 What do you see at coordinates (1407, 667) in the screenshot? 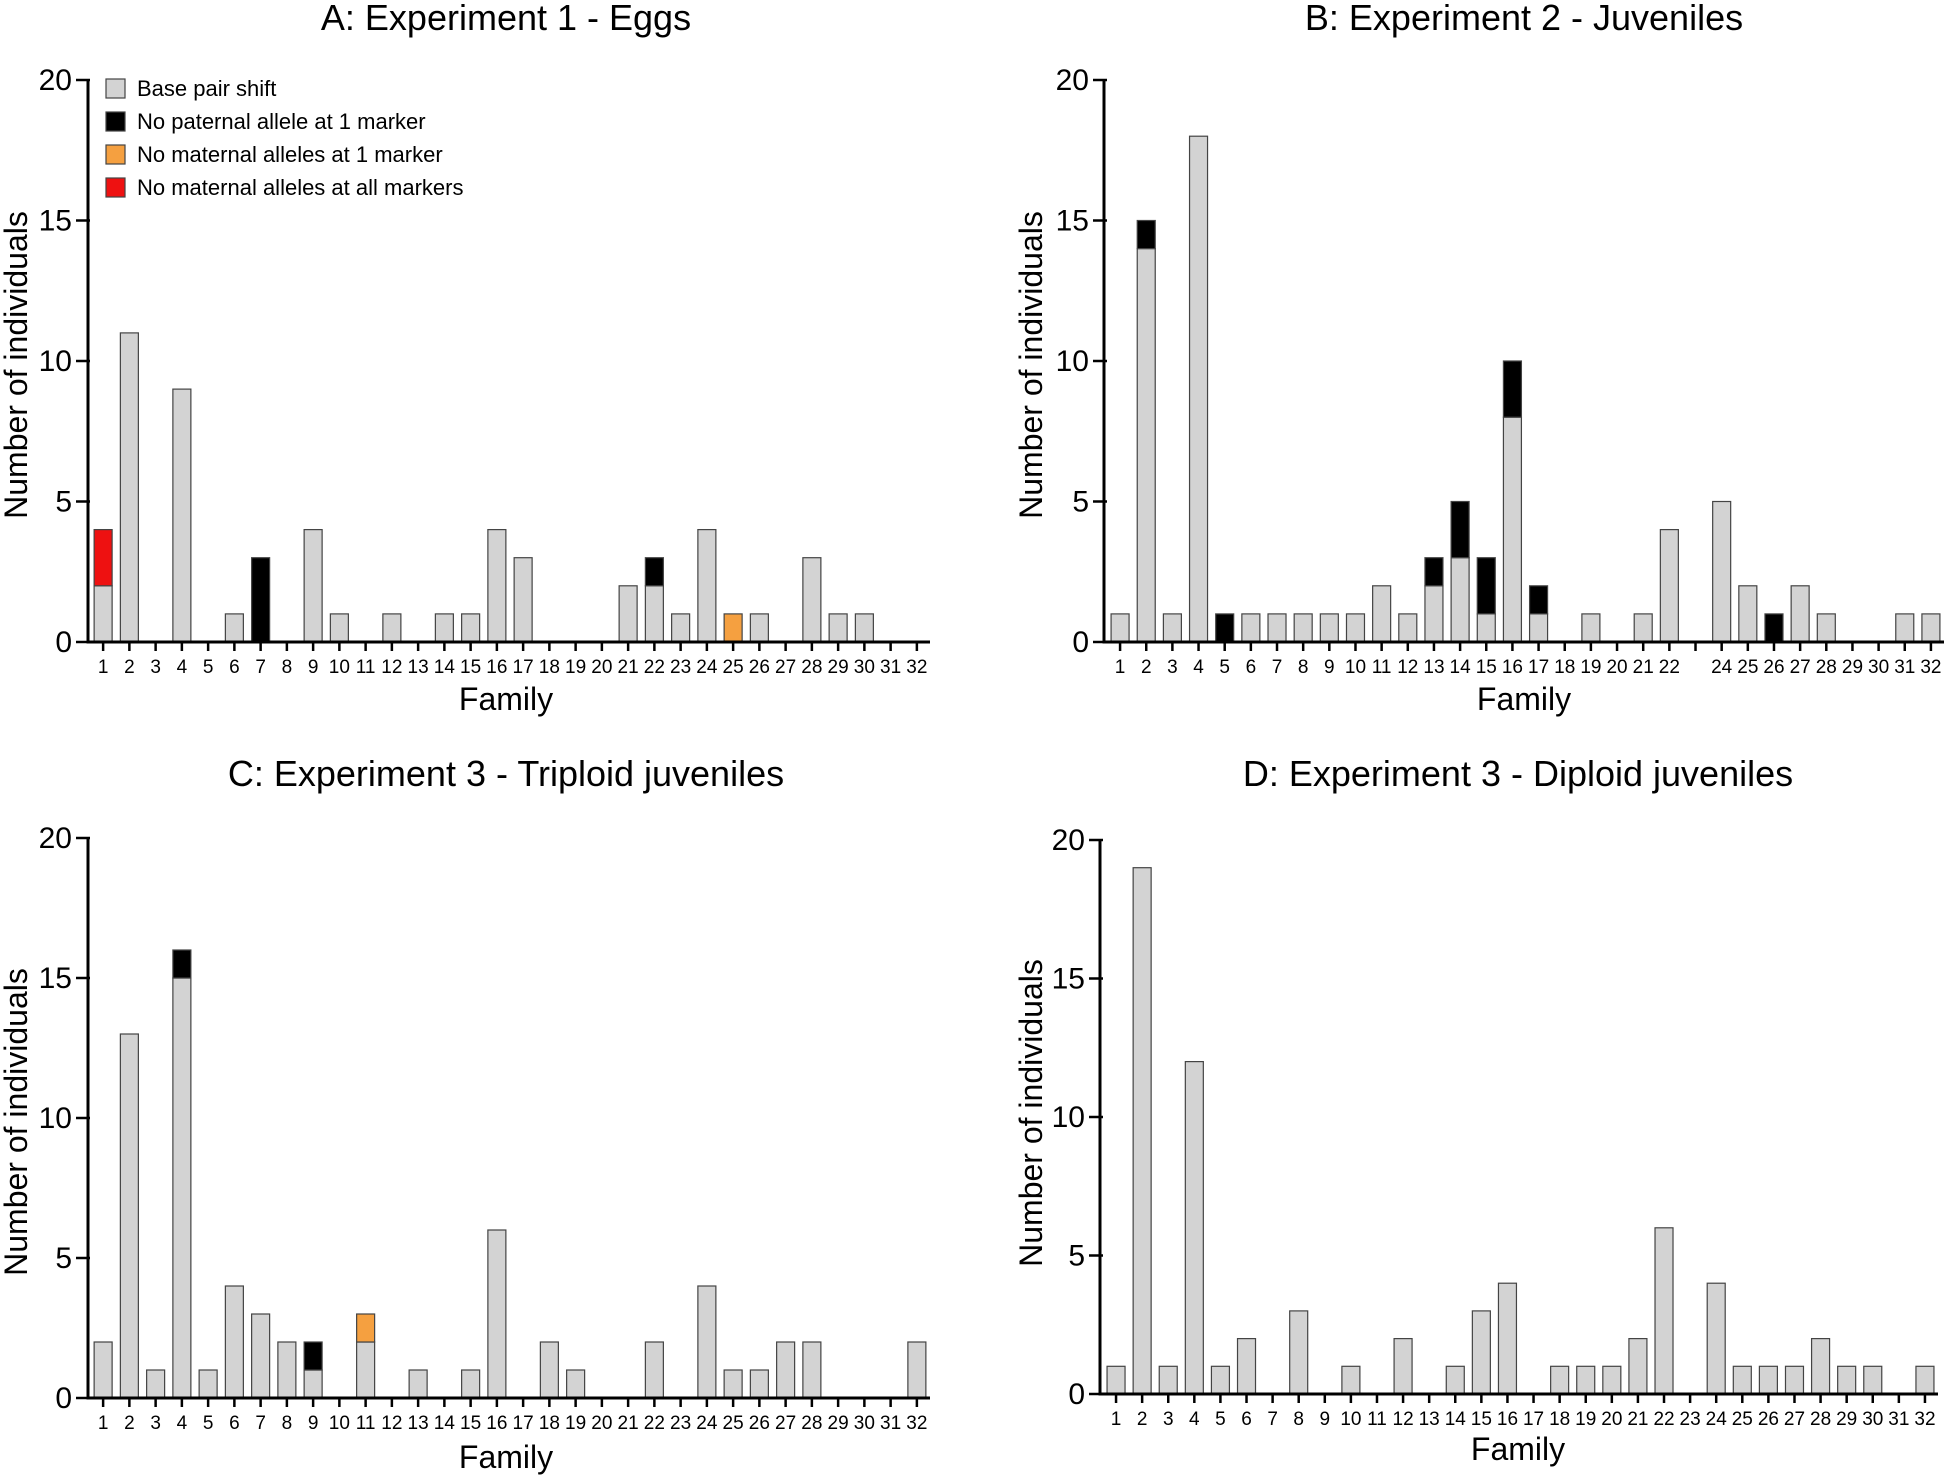
I see `panel-b-xtick-label-12: 12` at bounding box center [1407, 667].